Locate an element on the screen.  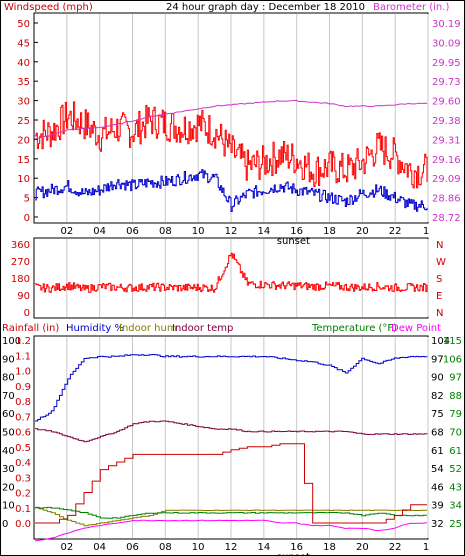
y-tick-rainfall: 1.0 is located at coordinates (23, 372).